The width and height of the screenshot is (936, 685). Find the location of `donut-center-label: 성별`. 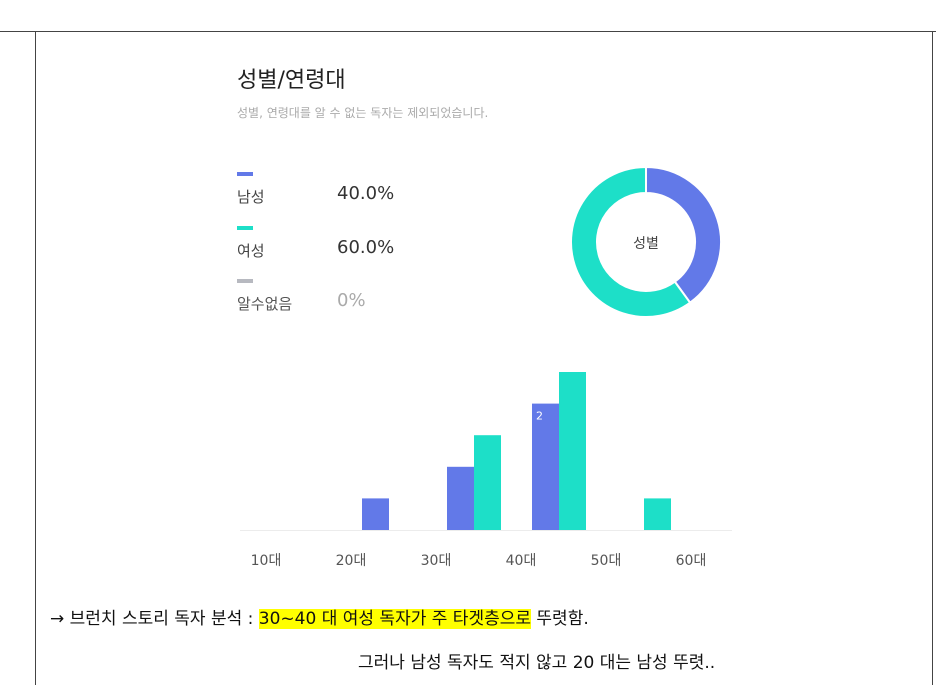

donut-center-label: 성별 is located at coordinates (646, 244).